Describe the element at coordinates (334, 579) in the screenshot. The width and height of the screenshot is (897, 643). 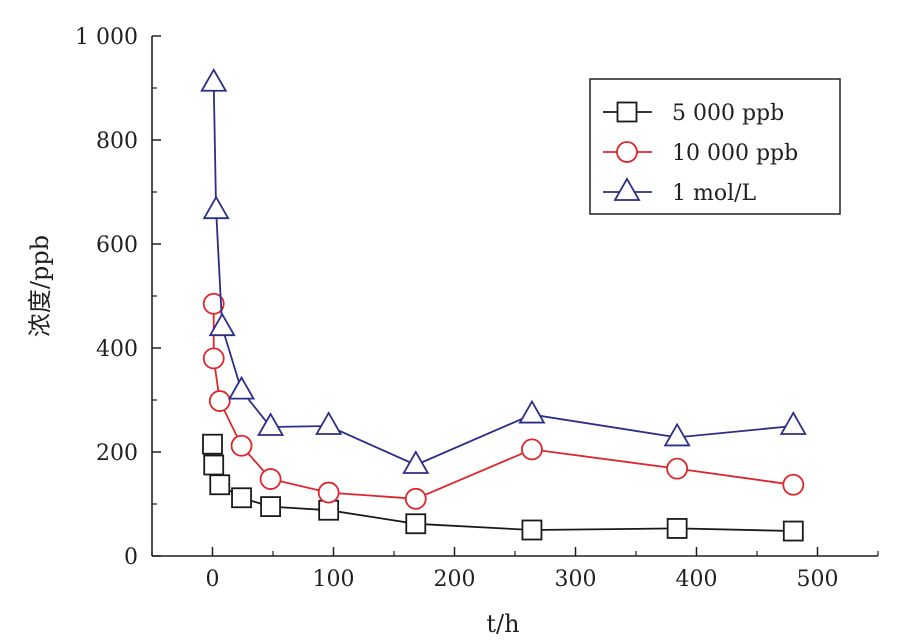
I see `x-tick-label: 100` at that location.